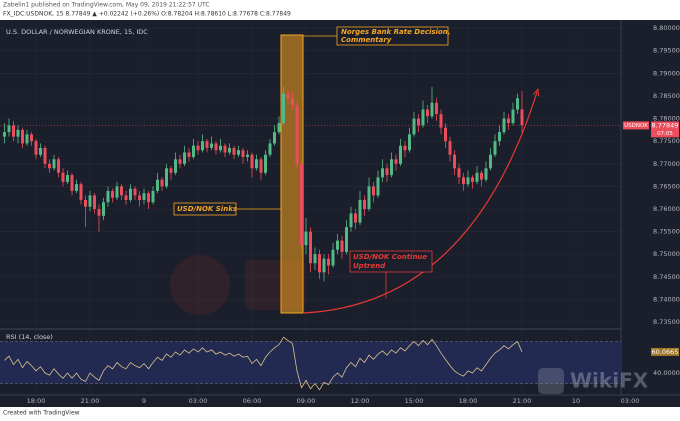 The height and width of the screenshot is (421, 680). I want to click on symbol-tag, so click(636, 125).